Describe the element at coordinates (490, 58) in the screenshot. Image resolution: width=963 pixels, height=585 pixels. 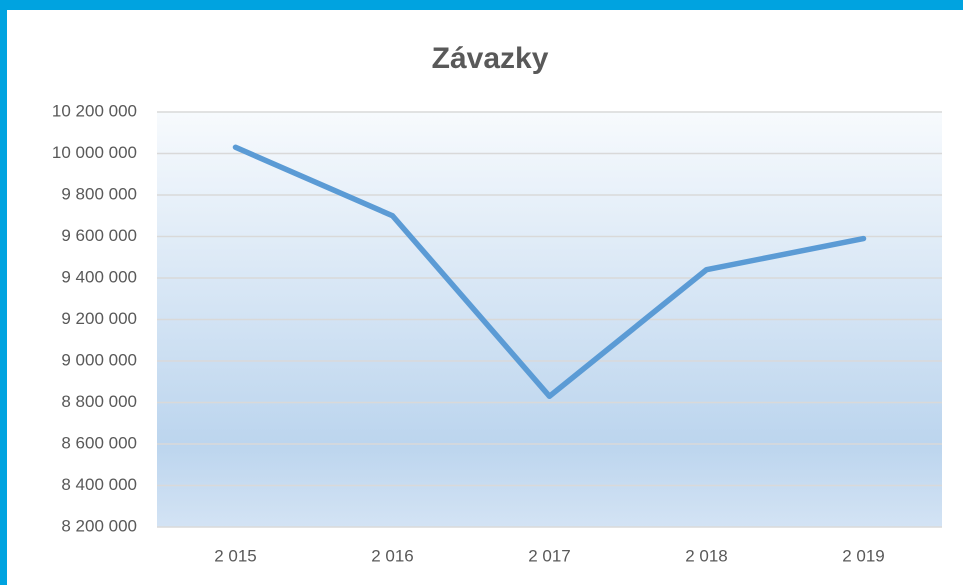
I see `chart-title: Závazky` at that location.